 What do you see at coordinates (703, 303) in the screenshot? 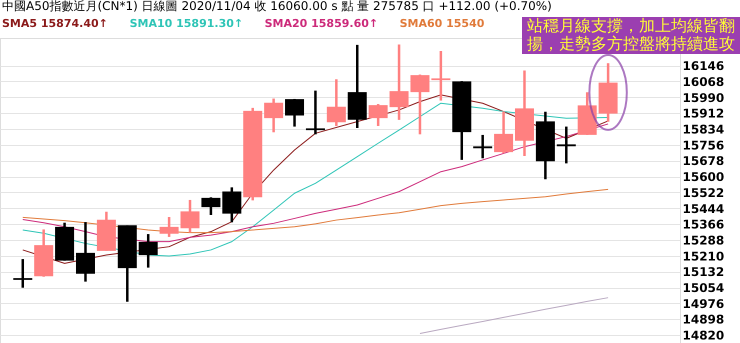
I see `y-tick-label: 14976` at bounding box center [703, 303].